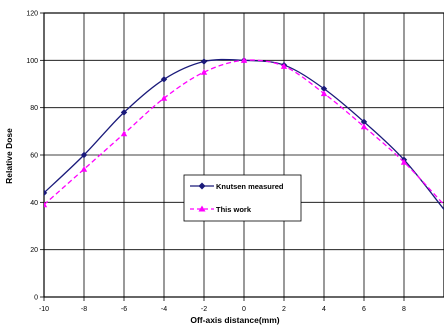 Image resolution: width=444 pixels, height=326 pixels. Describe the element at coordinates (244, 309) in the screenshot. I see `x-tick-label: 0` at that location.